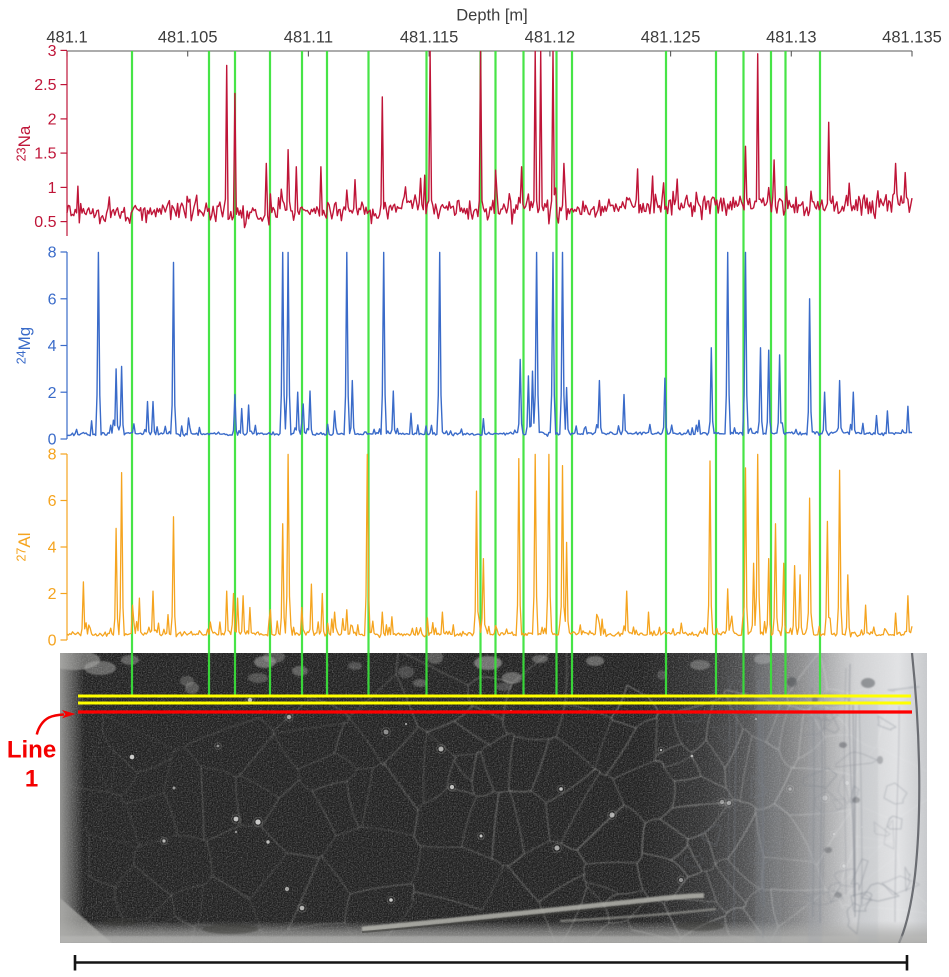 The image size is (949, 977). Describe the element at coordinates (25, 546) in the screenshot. I see `svg-text: 27Al` at that location.